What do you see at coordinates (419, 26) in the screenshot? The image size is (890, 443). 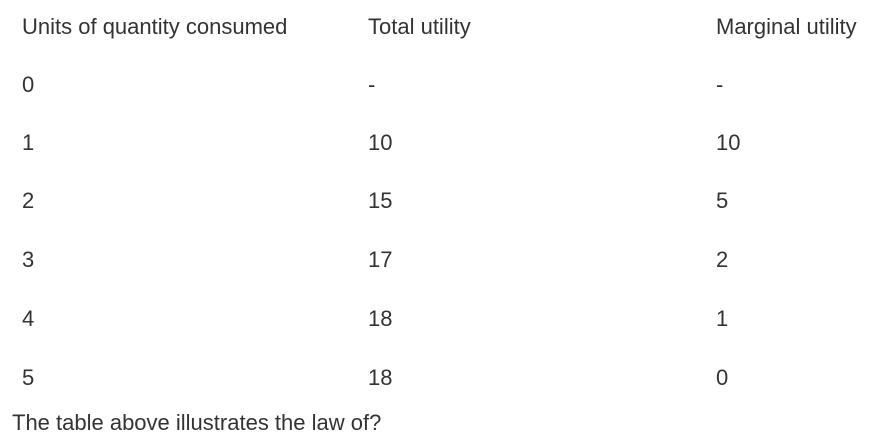 I see `header-total-utility: Total utility` at bounding box center [419, 26].